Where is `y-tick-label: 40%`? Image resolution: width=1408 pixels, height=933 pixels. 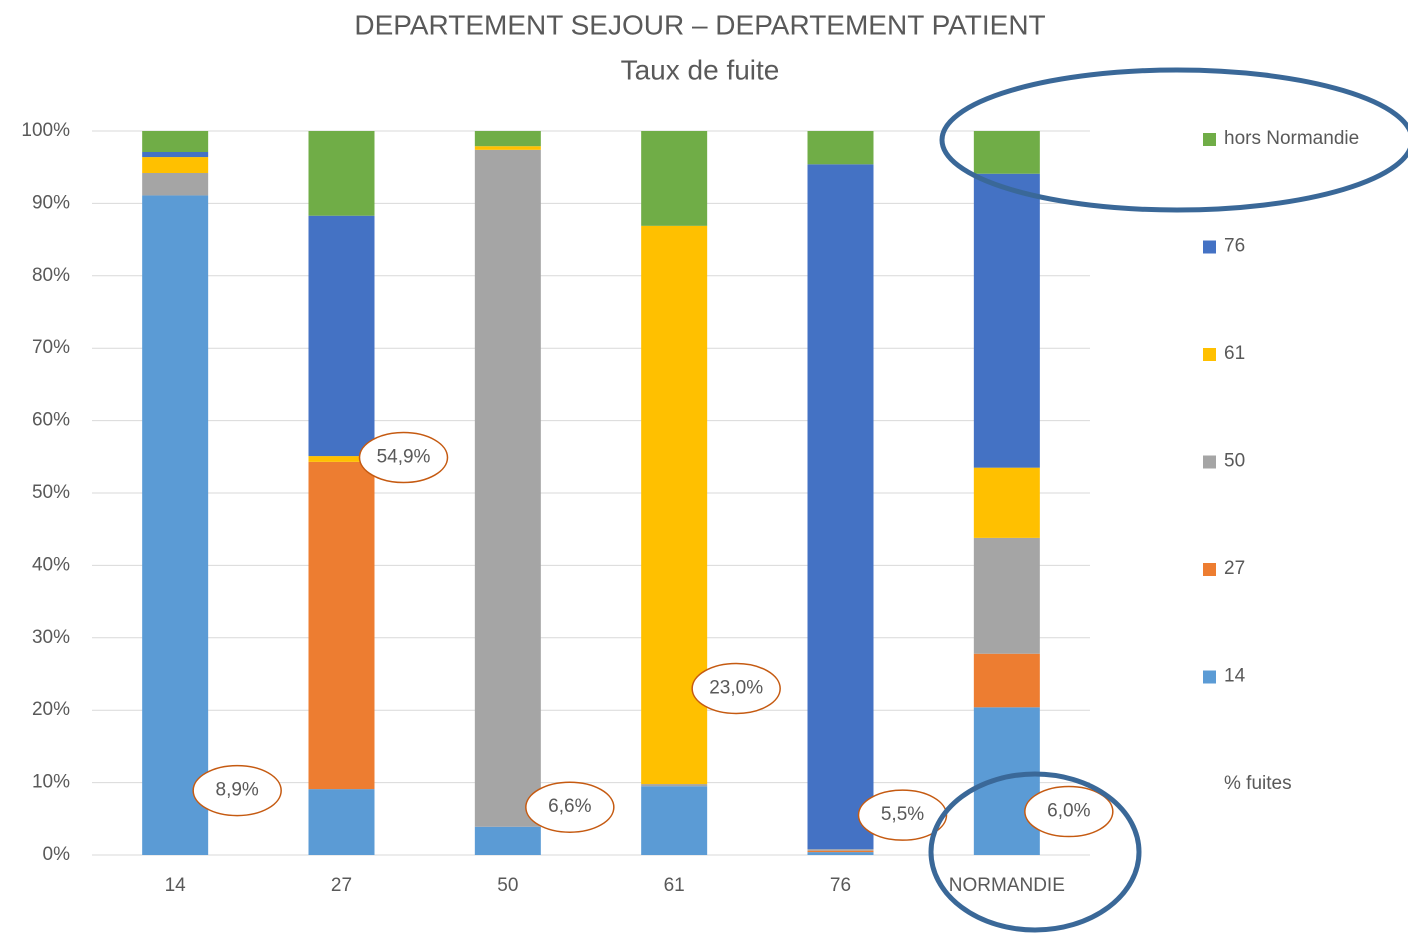 y-tick-label: 40% is located at coordinates (51, 564).